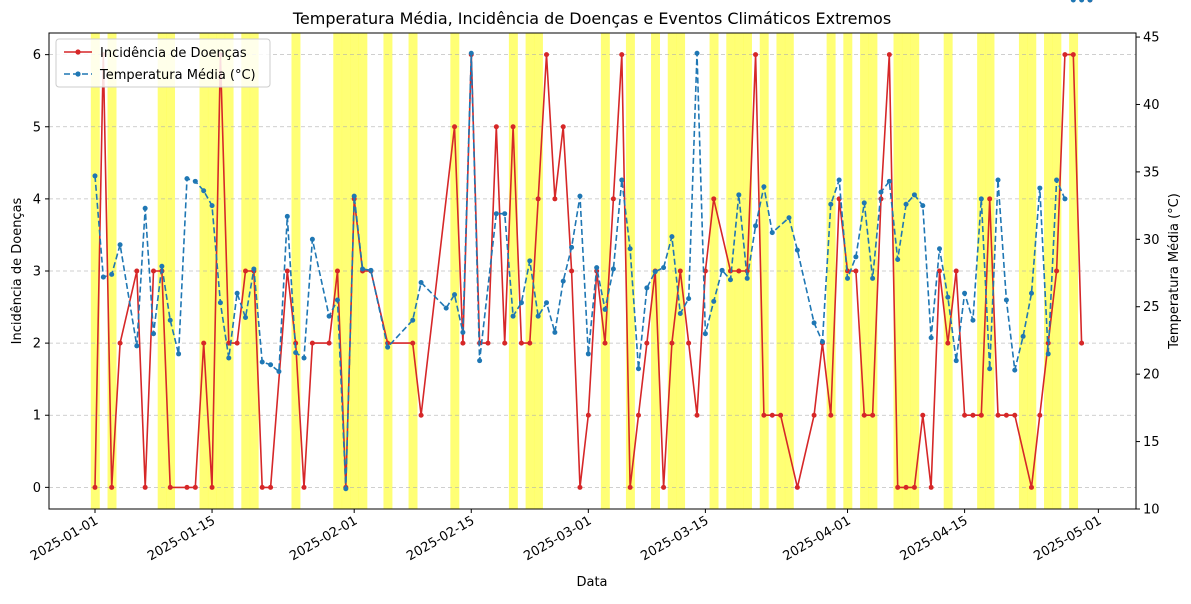  What do you see at coordinates (37, 127) in the screenshot?
I see `left-y-tick-label: 5` at bounding box center [37, 127].